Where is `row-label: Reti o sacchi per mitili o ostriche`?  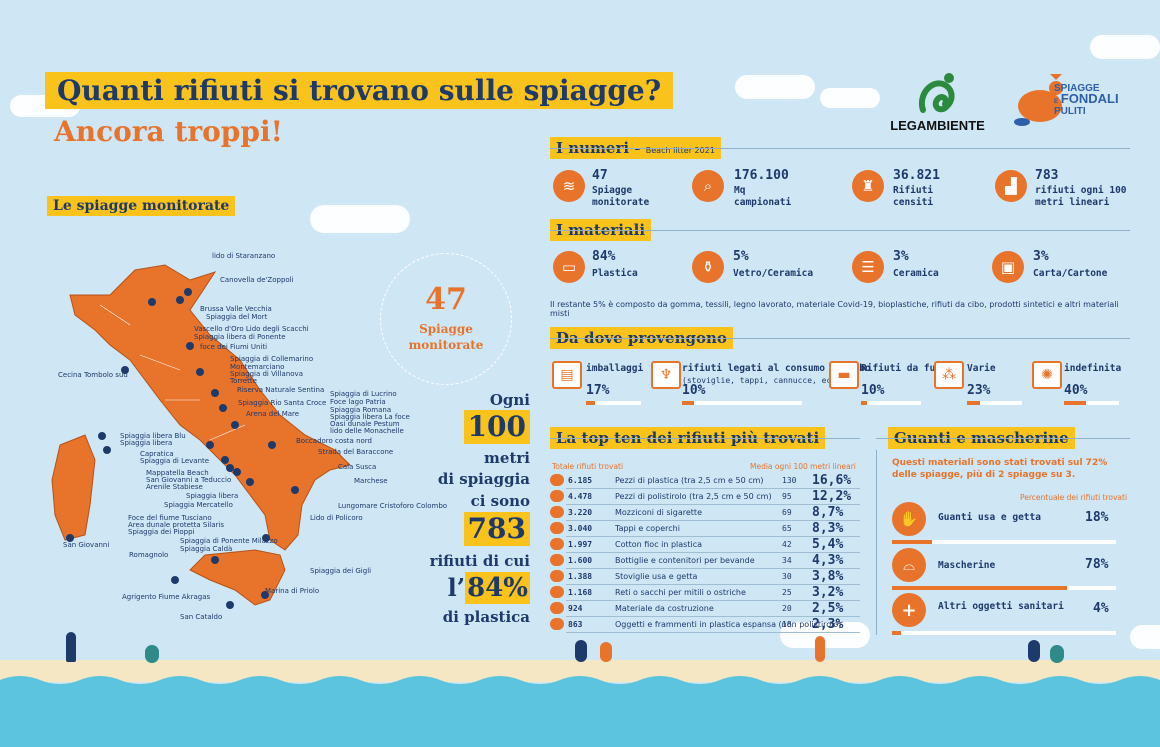
row-label: Reti o sacchi per mitili o ostriche is located at coordinates (680, 592).